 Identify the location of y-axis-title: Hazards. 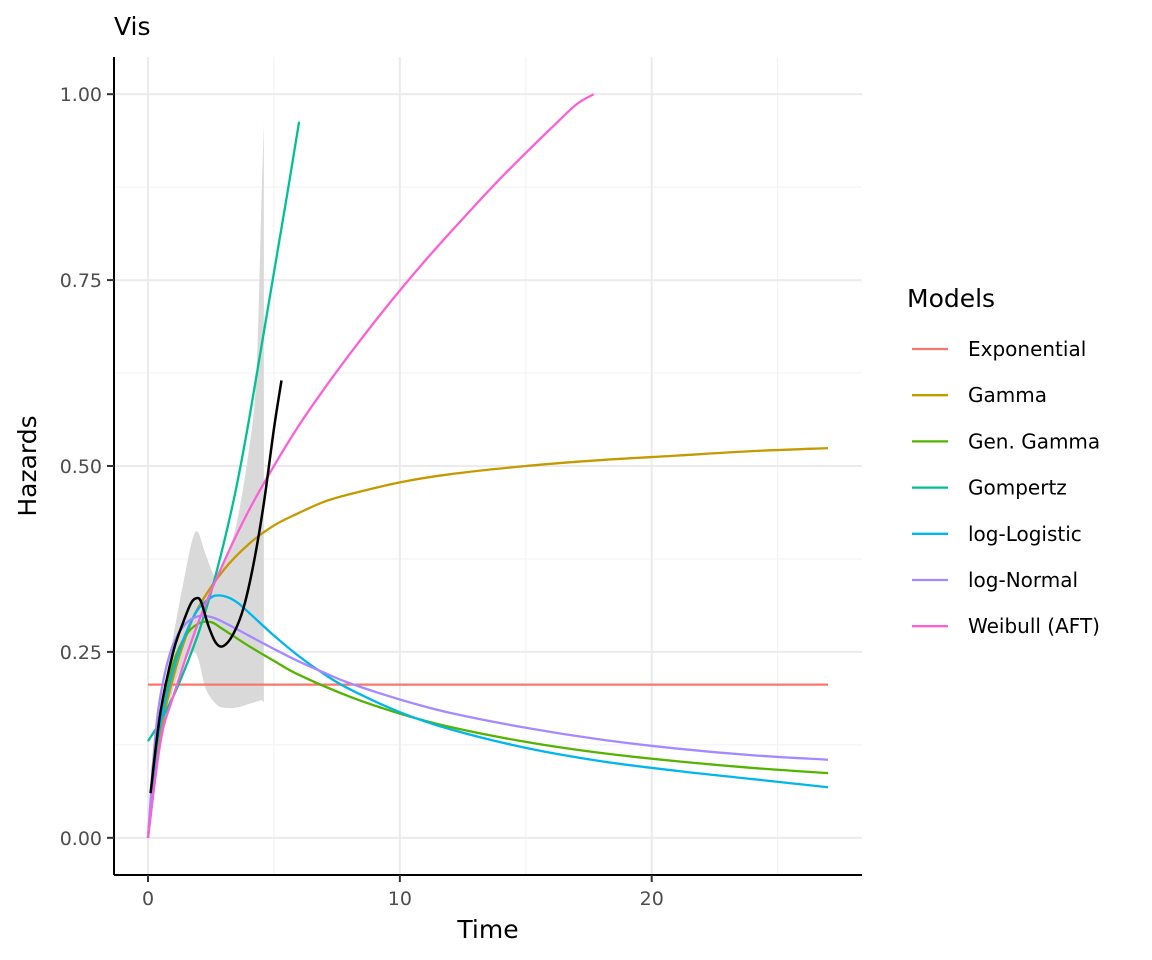
(27, 465).